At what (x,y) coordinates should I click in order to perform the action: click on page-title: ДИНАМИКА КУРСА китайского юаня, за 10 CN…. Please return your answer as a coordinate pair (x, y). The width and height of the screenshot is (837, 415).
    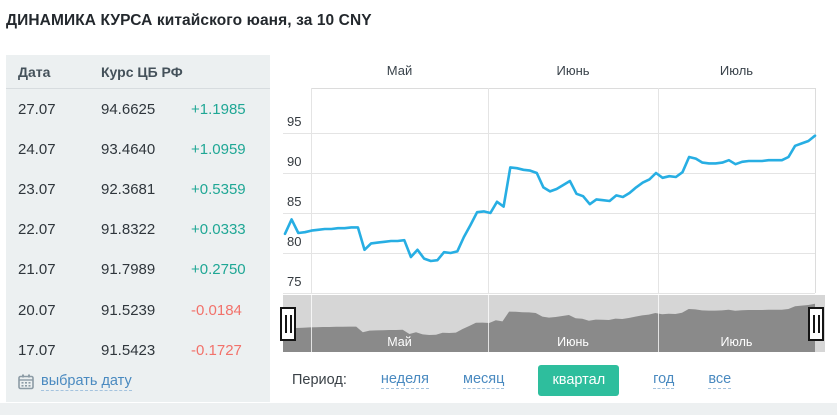
    Looking at the image, I should click on (189, 20).